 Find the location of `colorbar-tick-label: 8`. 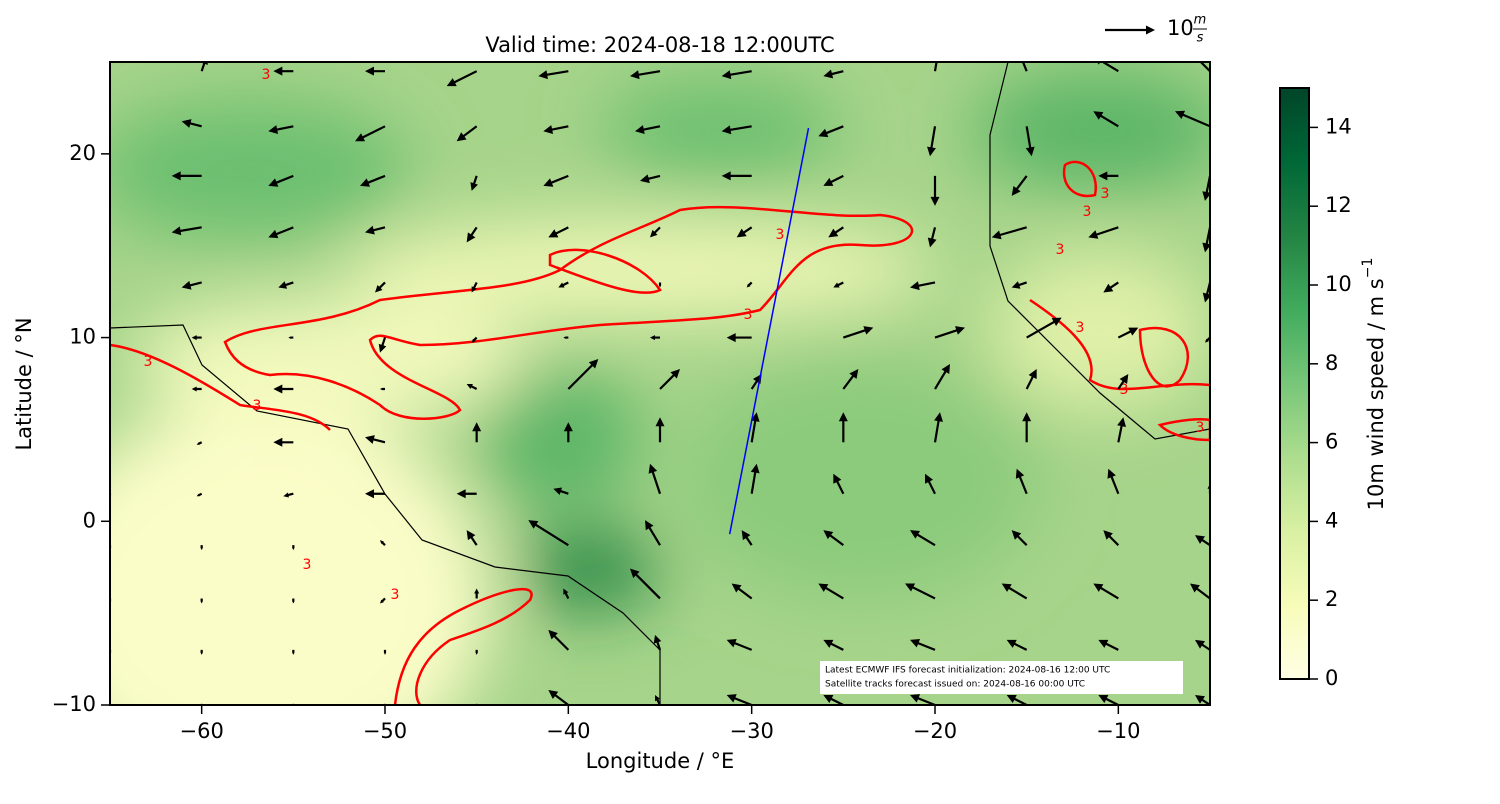

colorbar-tick-label: 8 is located at coordinates (1331, 363).